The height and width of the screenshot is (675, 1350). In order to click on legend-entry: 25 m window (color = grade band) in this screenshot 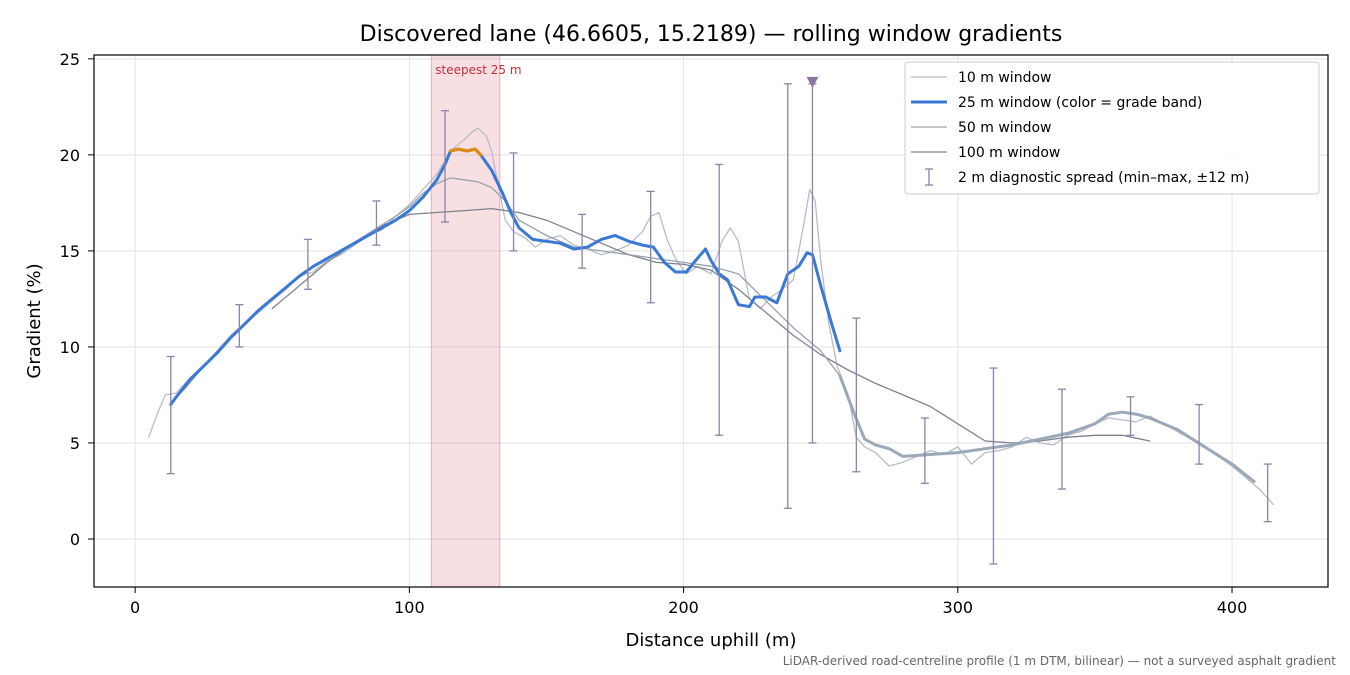, I will do `click(1056, 103)`.